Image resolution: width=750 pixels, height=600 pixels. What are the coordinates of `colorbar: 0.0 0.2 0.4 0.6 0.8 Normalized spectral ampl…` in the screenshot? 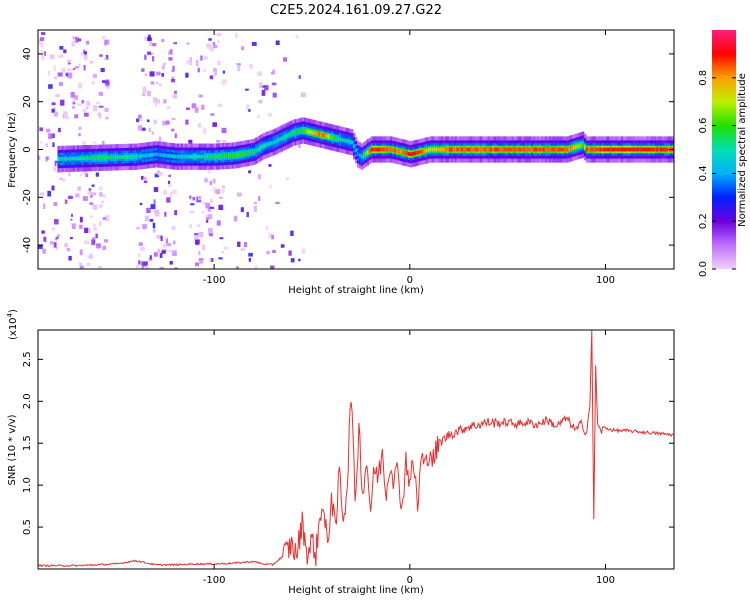 It's located at (723, 153).